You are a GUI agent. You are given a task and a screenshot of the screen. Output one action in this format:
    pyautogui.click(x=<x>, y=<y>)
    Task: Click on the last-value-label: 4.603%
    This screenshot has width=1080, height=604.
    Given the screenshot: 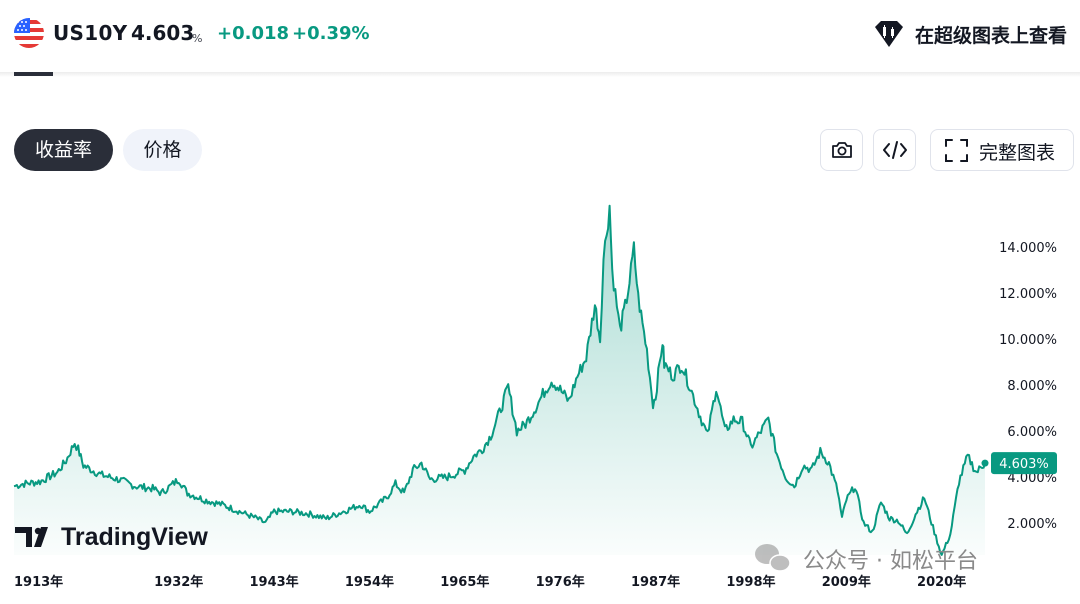 What is the action you would take?
    pyautogui.click(x=1024, y=464)
    